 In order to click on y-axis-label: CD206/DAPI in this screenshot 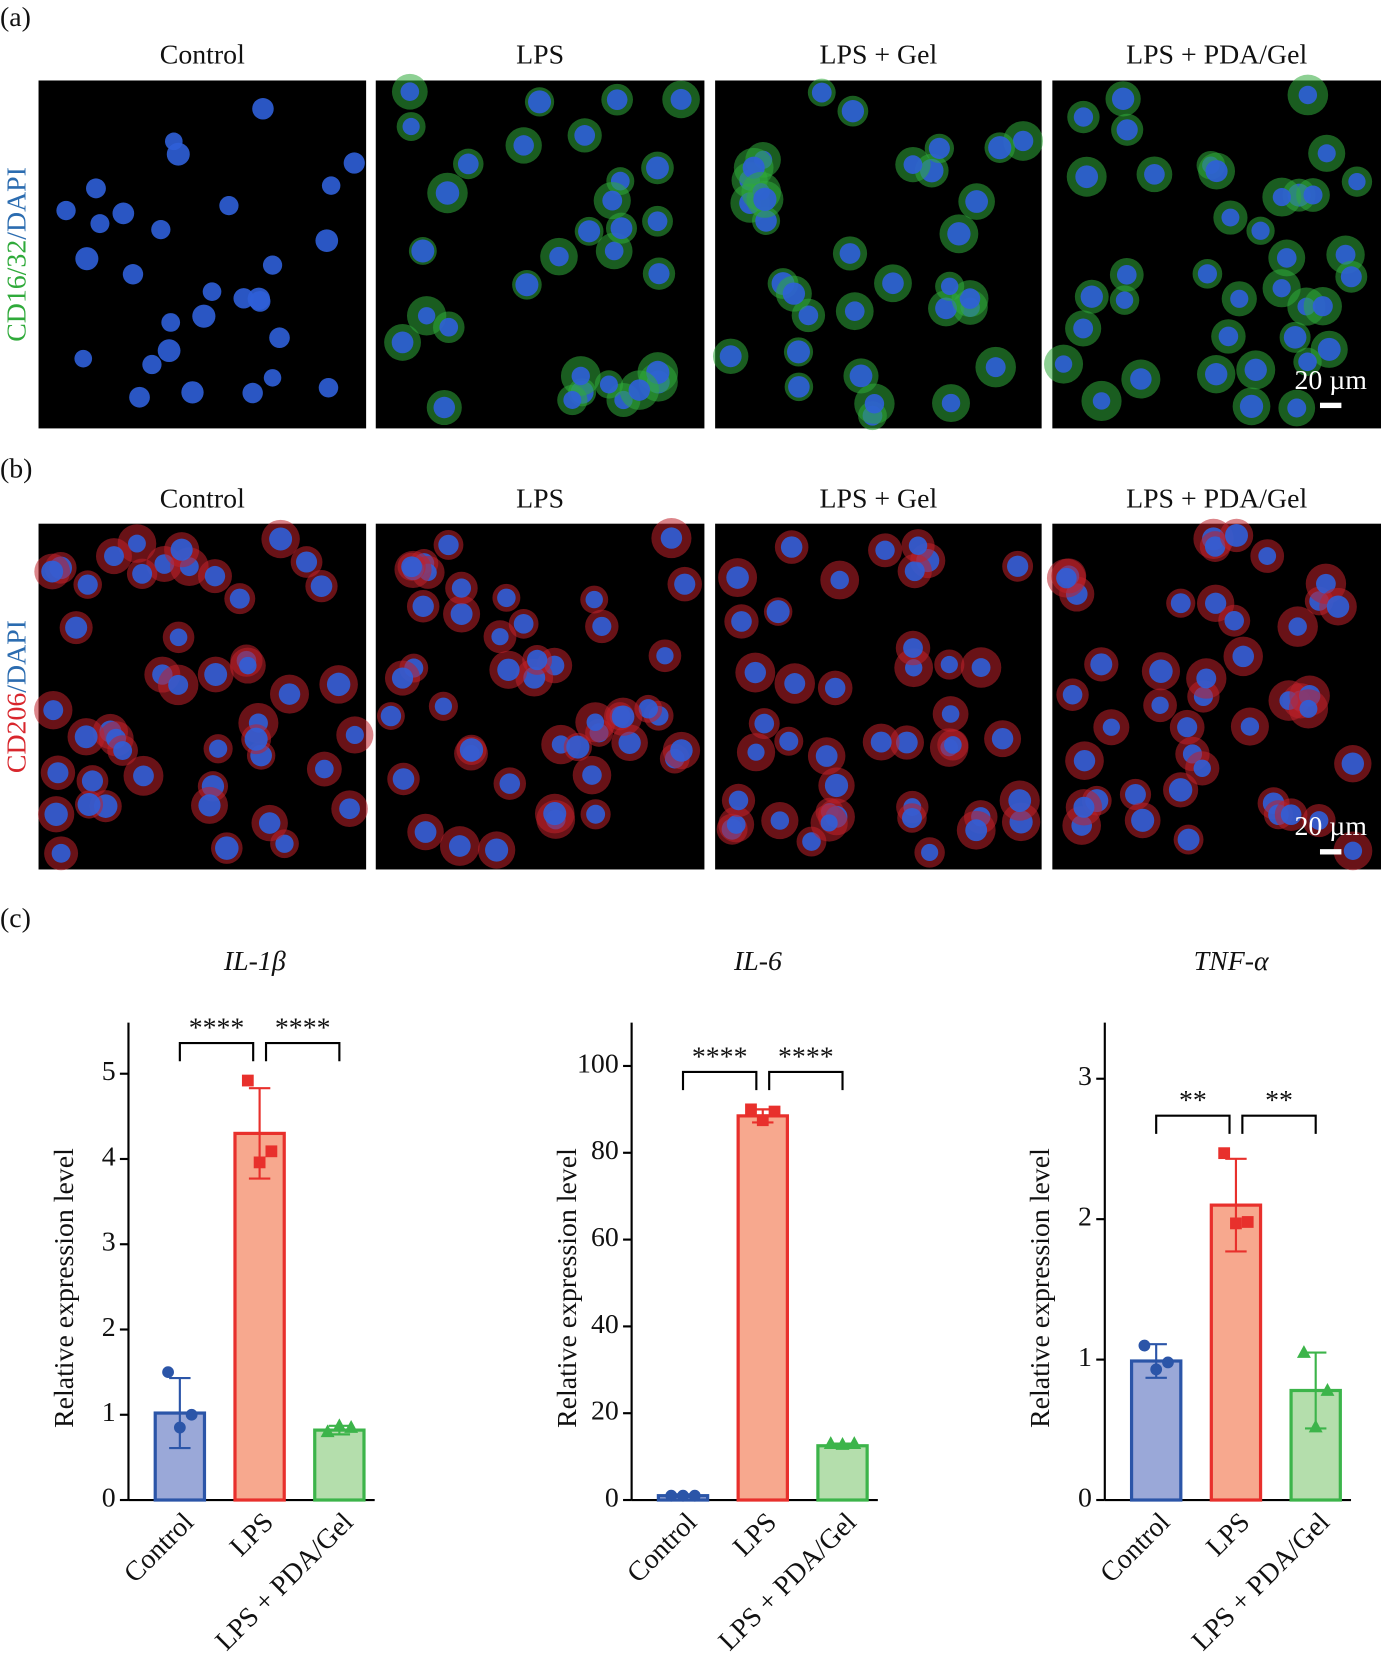, I will do `click(17, 696)`.